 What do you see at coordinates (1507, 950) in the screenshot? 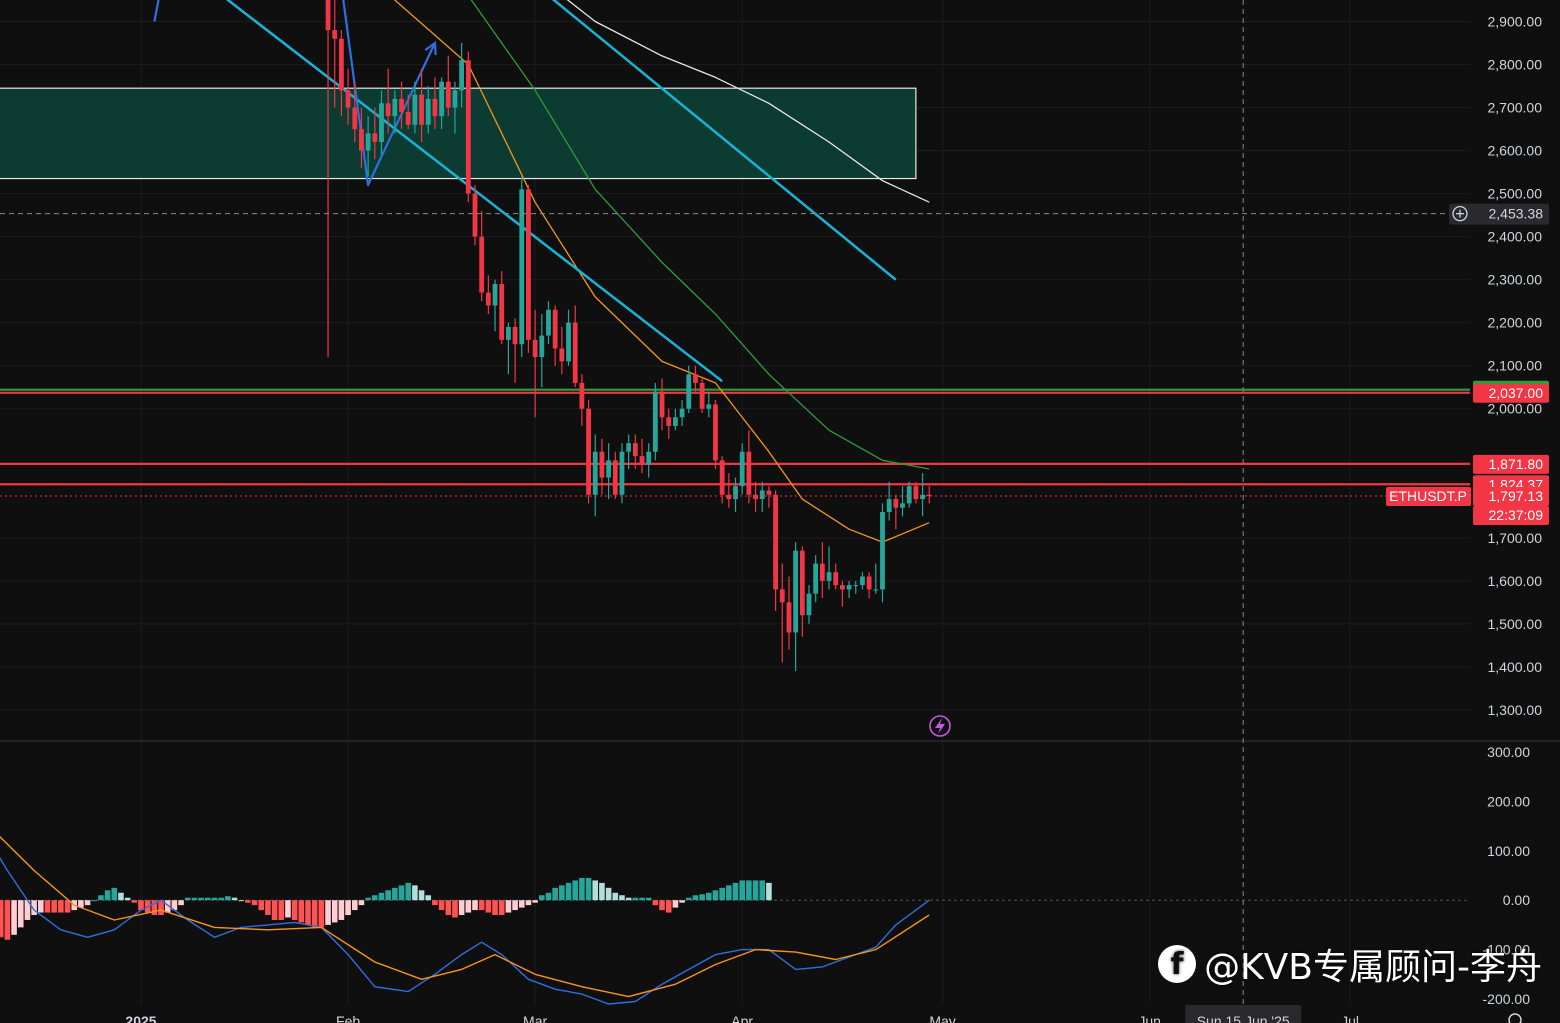
I see `macd-tick-label: -100.00` at bounding box center [1507, 950].